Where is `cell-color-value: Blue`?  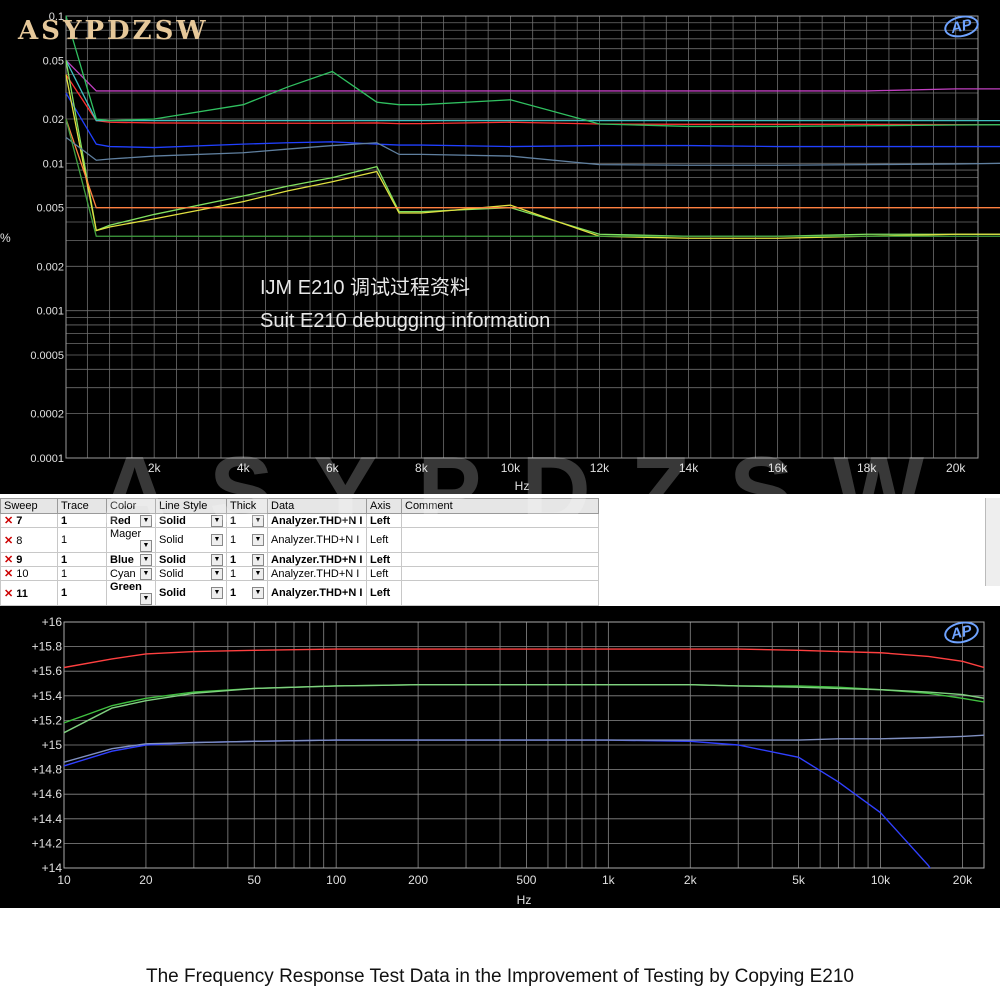 cell-color-value: Blue is located at coordinates (122, 559).